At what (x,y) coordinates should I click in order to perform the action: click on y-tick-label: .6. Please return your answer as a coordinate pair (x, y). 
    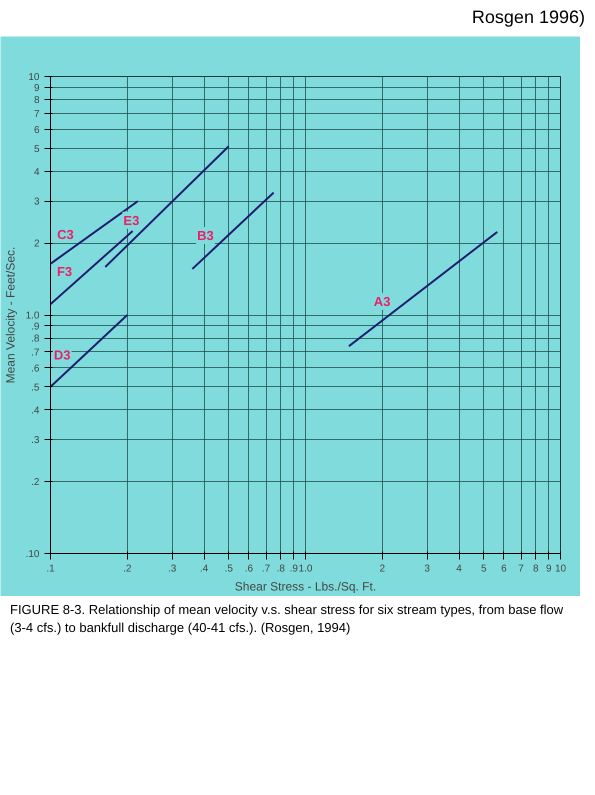
    Looking at the image, I should click on (35, 368).